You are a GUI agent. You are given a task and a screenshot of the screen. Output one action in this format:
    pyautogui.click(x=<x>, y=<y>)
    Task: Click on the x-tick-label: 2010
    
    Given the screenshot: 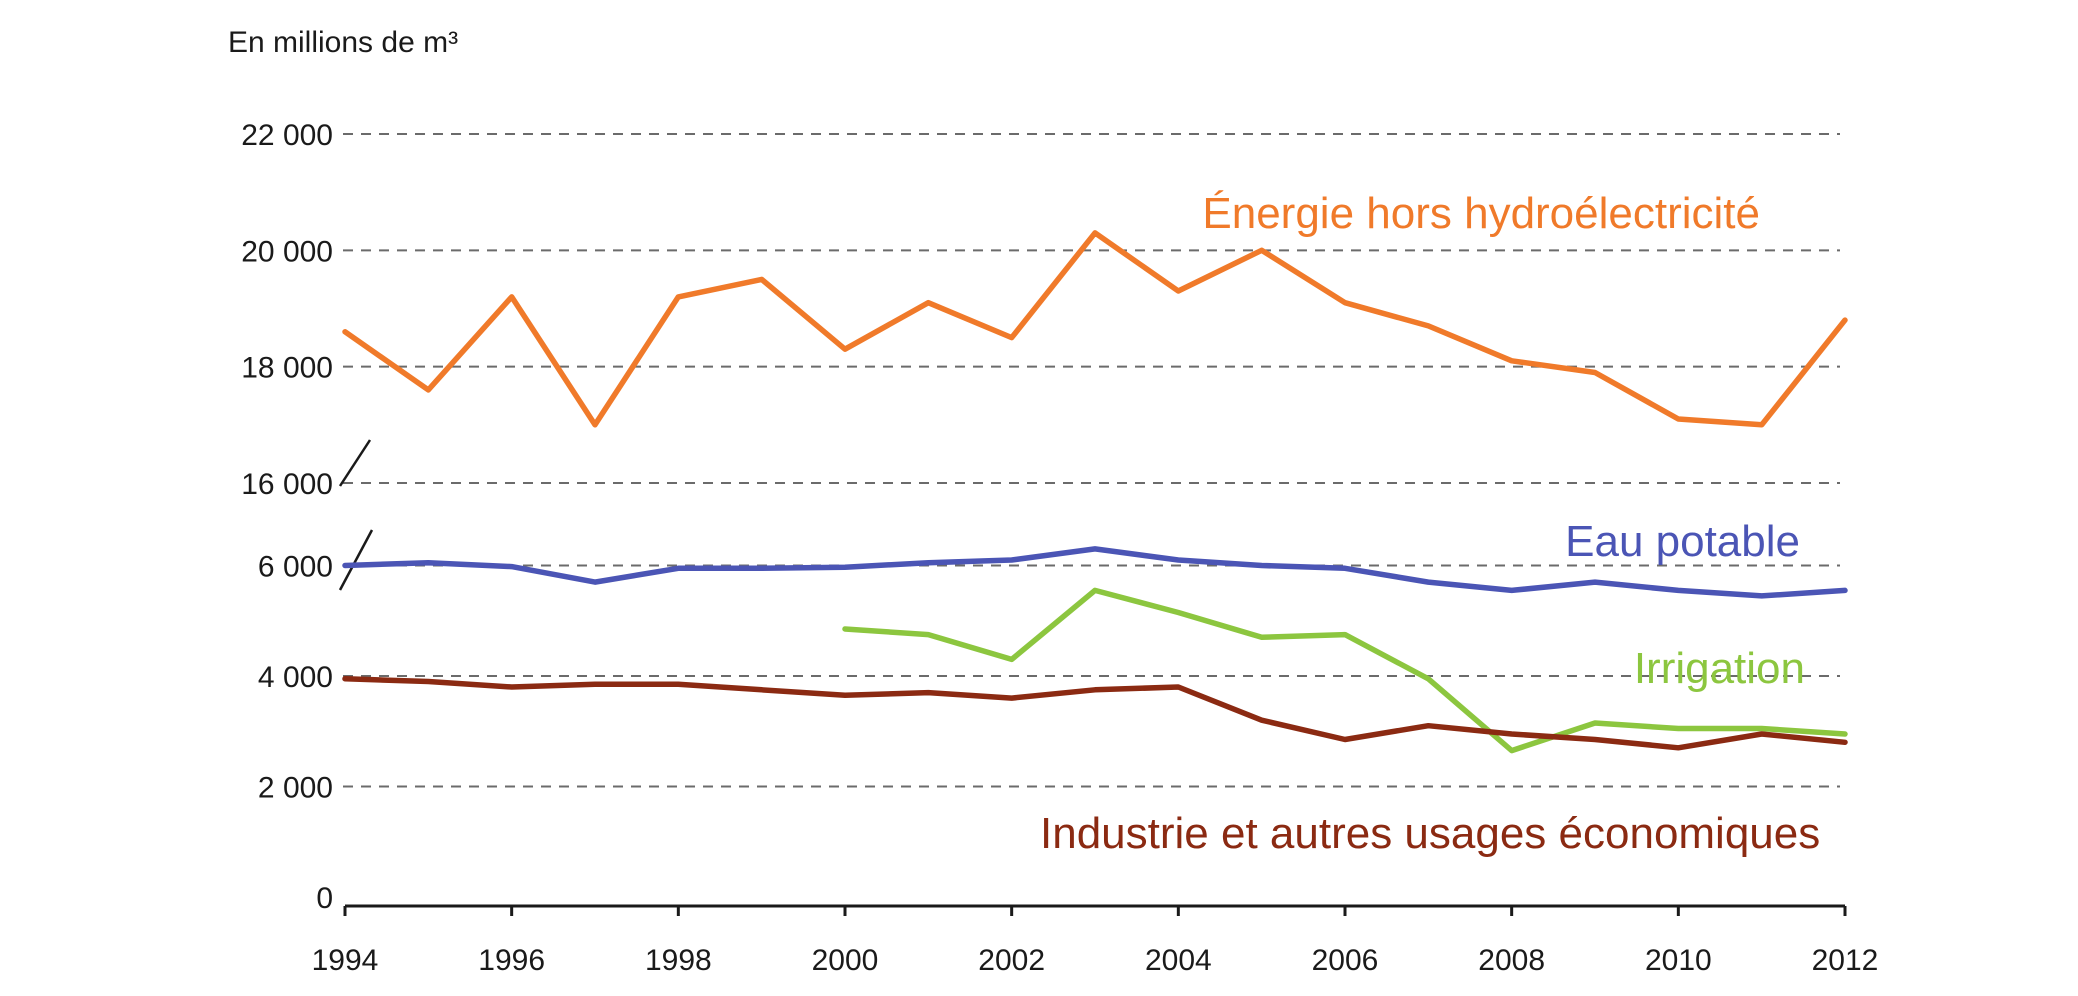 What is the action you would take?
    pyautogui.click(x=1678, y=960)
    